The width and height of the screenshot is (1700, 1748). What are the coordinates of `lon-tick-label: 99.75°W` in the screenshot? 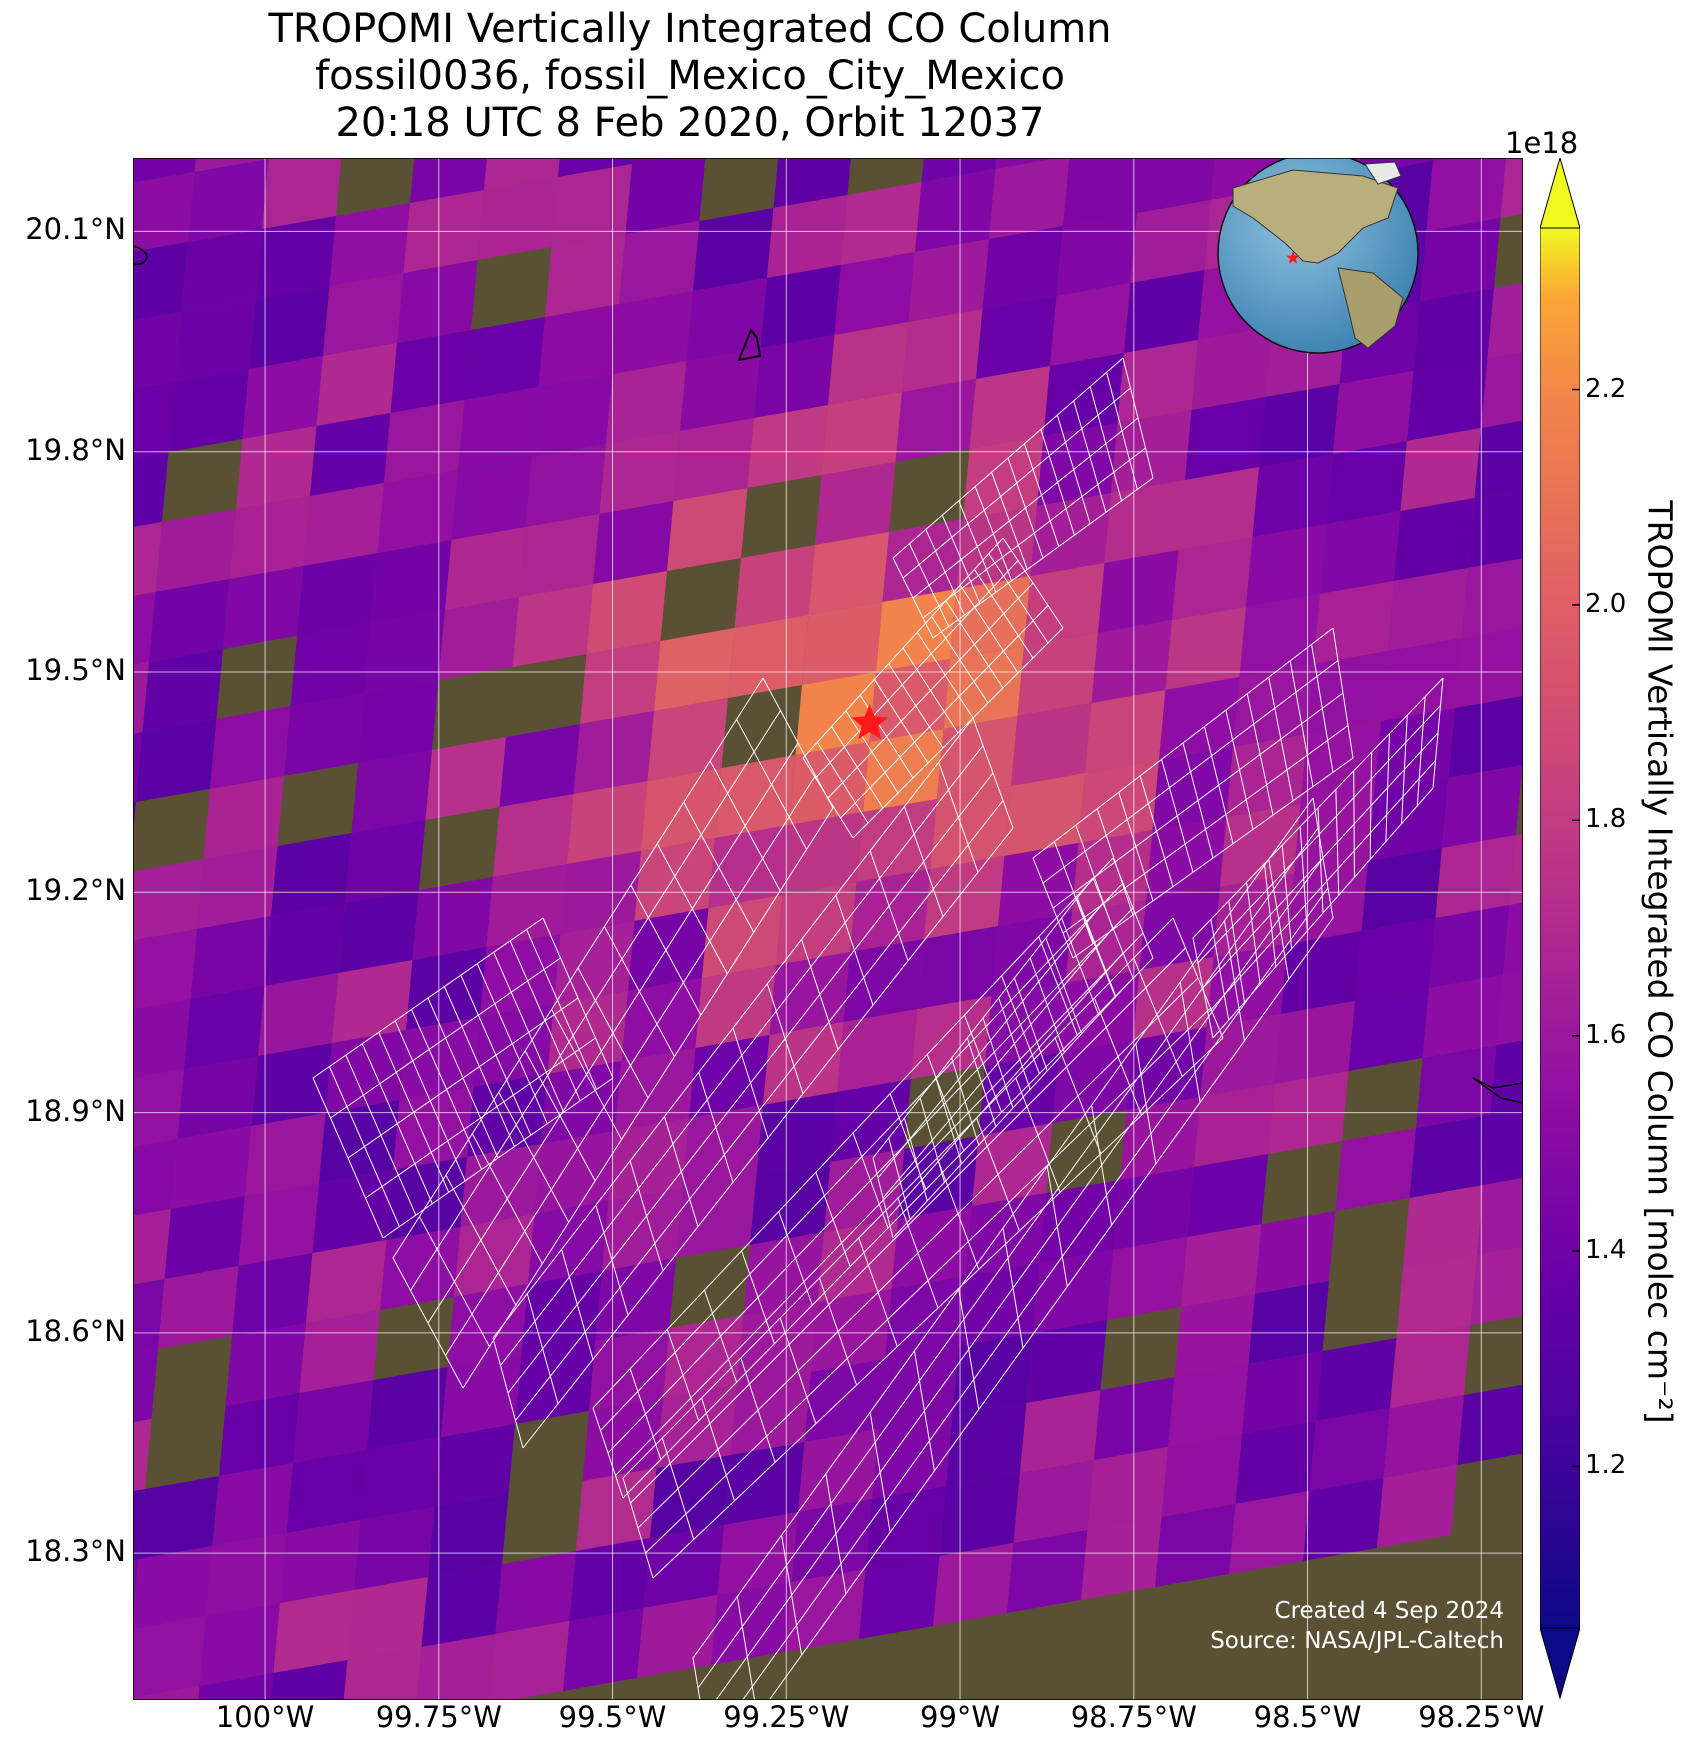 It's located at (438, 1717).